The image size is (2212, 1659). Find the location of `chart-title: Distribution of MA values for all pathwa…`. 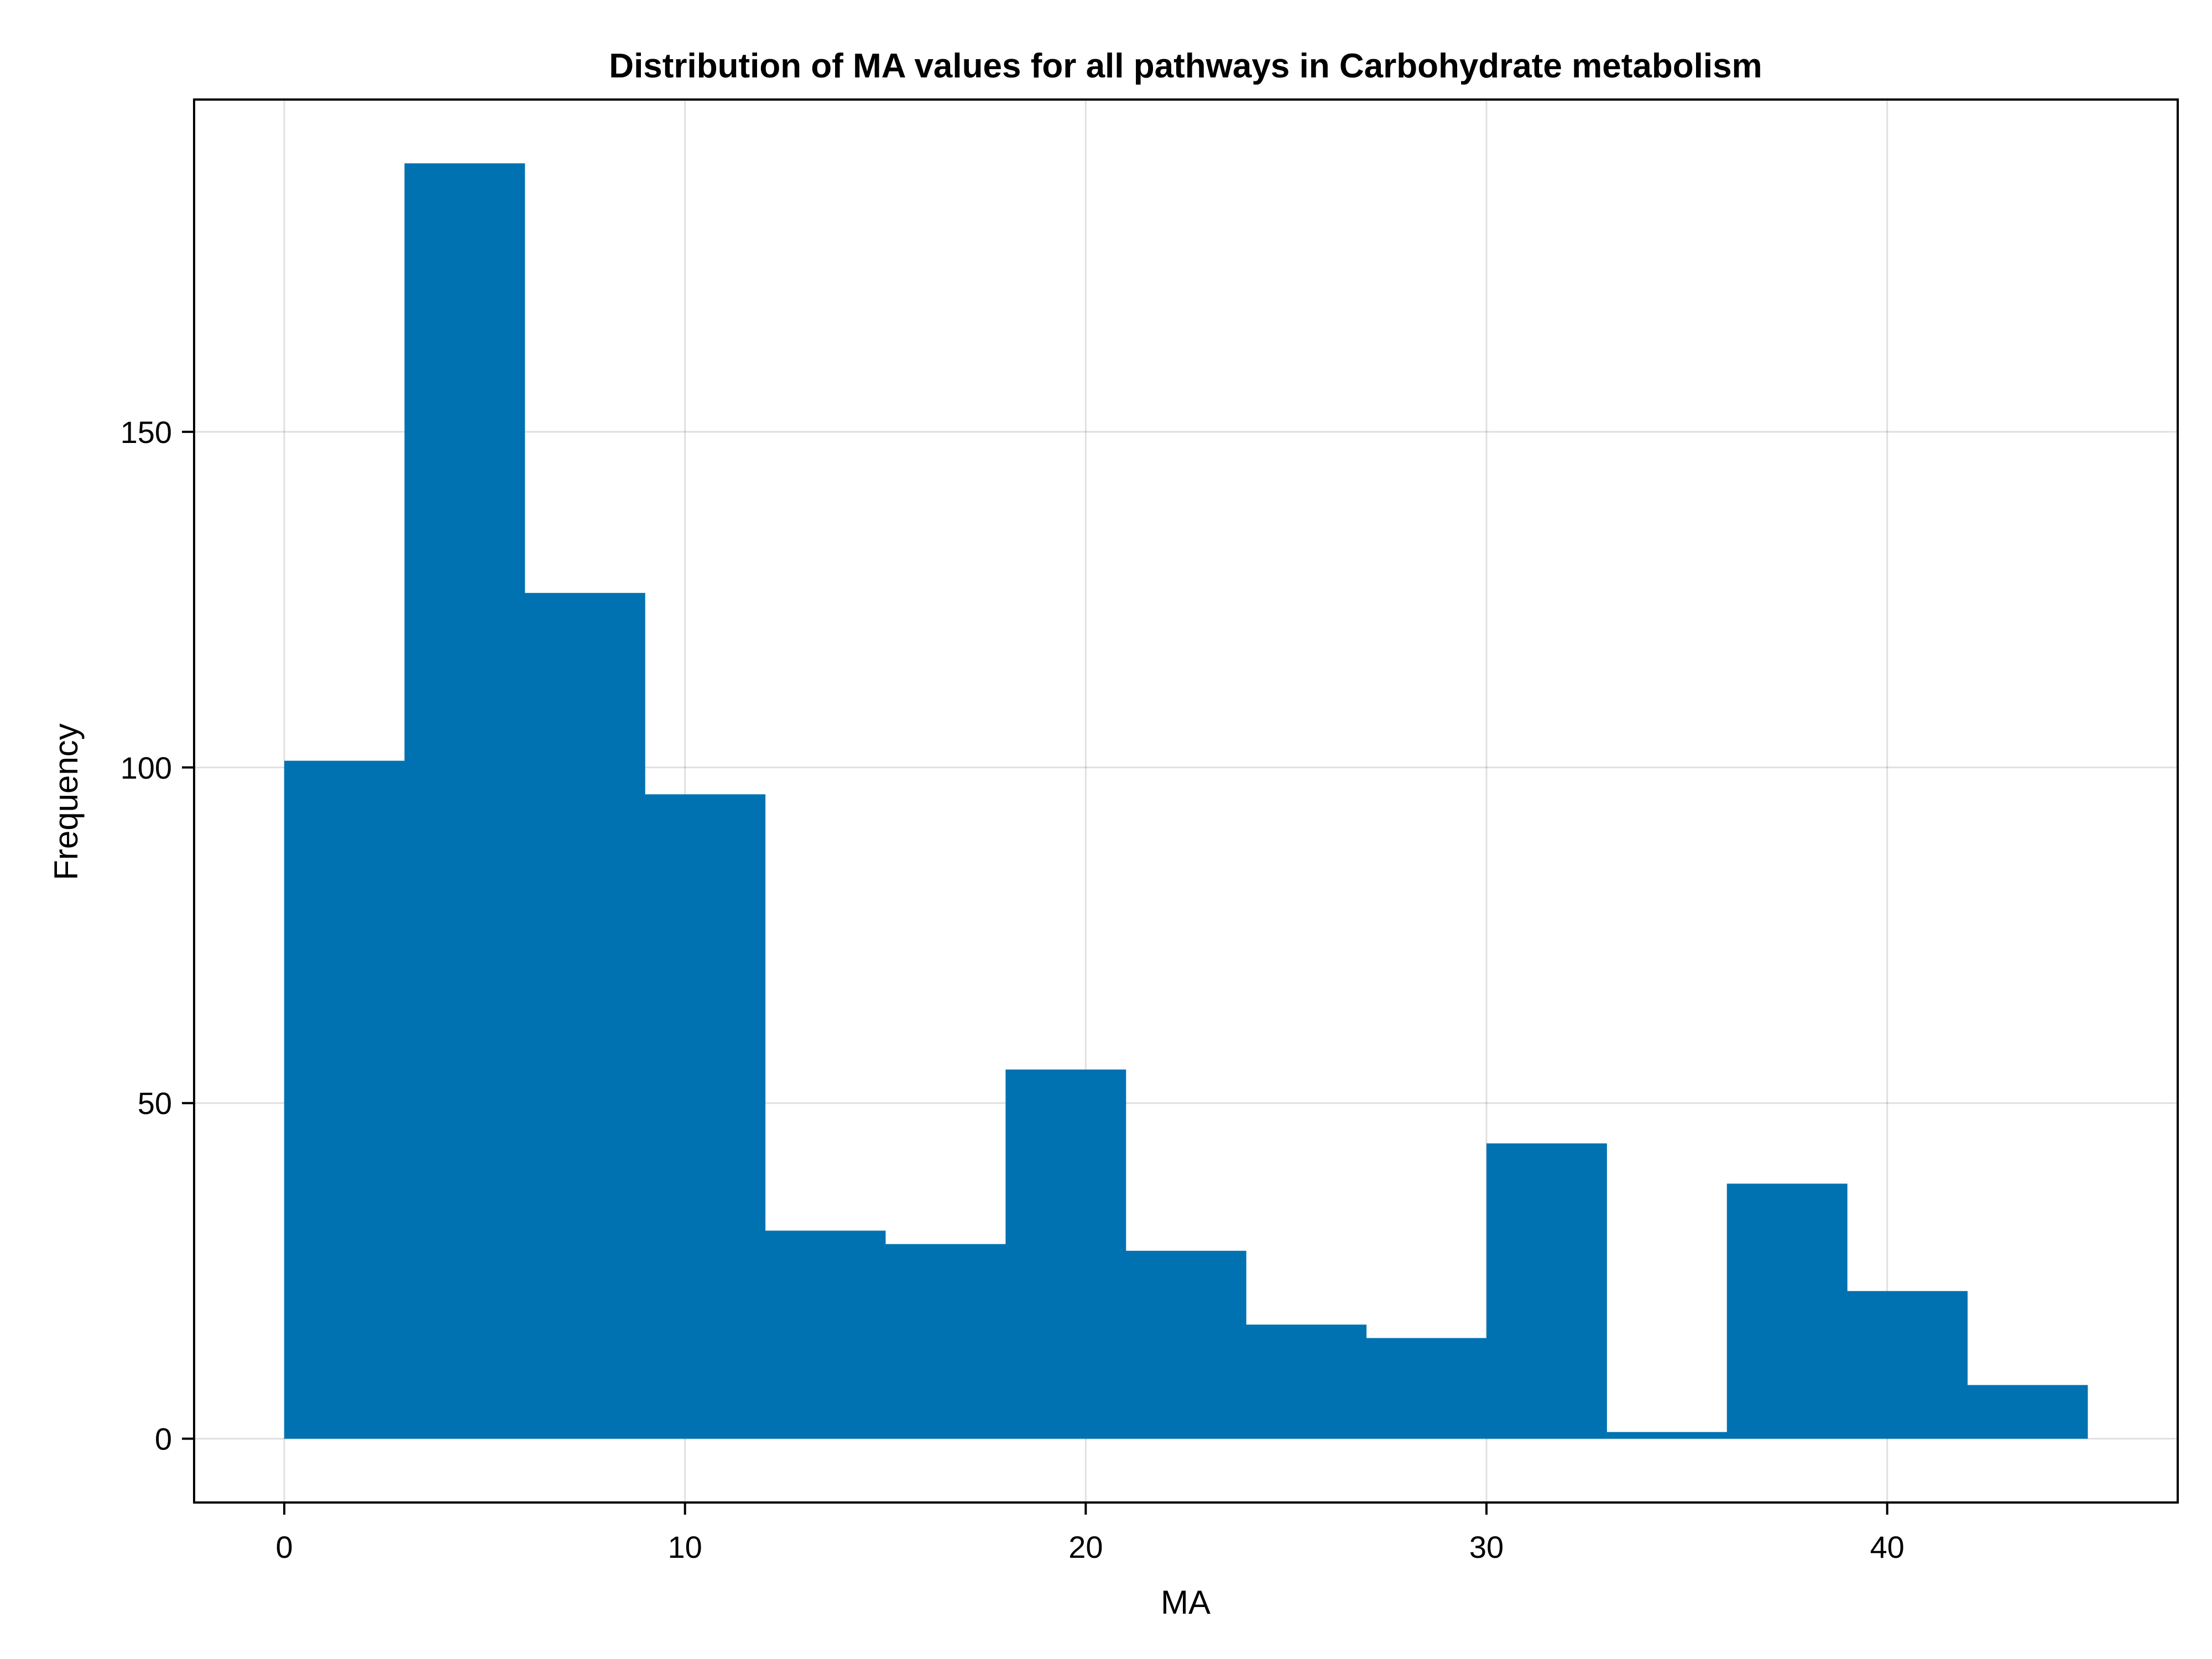

chart-title: Distribution of MA values for all pathwa… is located at coordinates (1185, 66).